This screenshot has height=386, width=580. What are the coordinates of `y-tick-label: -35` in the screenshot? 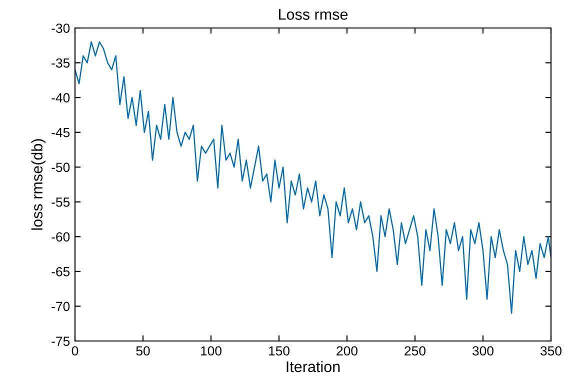 It's located at (61, 63).